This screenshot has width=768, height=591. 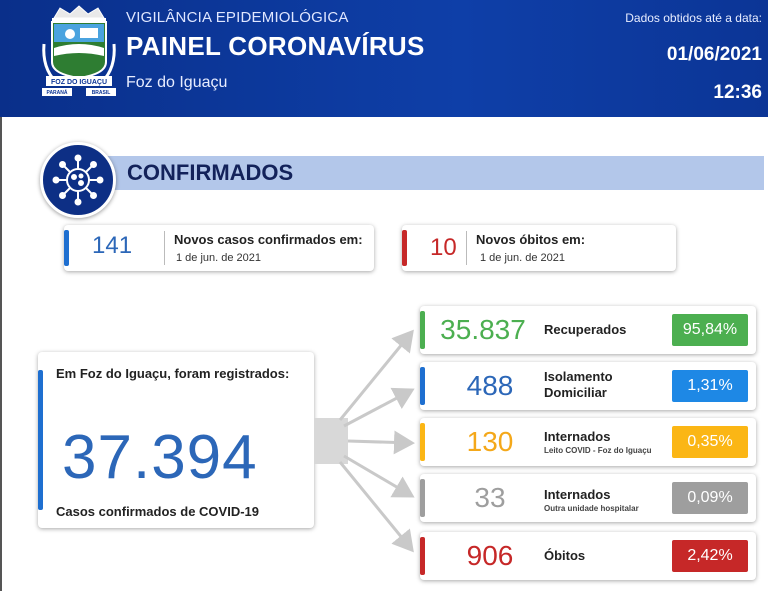 What do you see at coordinates (40, 440) in the screenshot?
I see `total-cases-accent-bar` at bounding box center [40, 440].